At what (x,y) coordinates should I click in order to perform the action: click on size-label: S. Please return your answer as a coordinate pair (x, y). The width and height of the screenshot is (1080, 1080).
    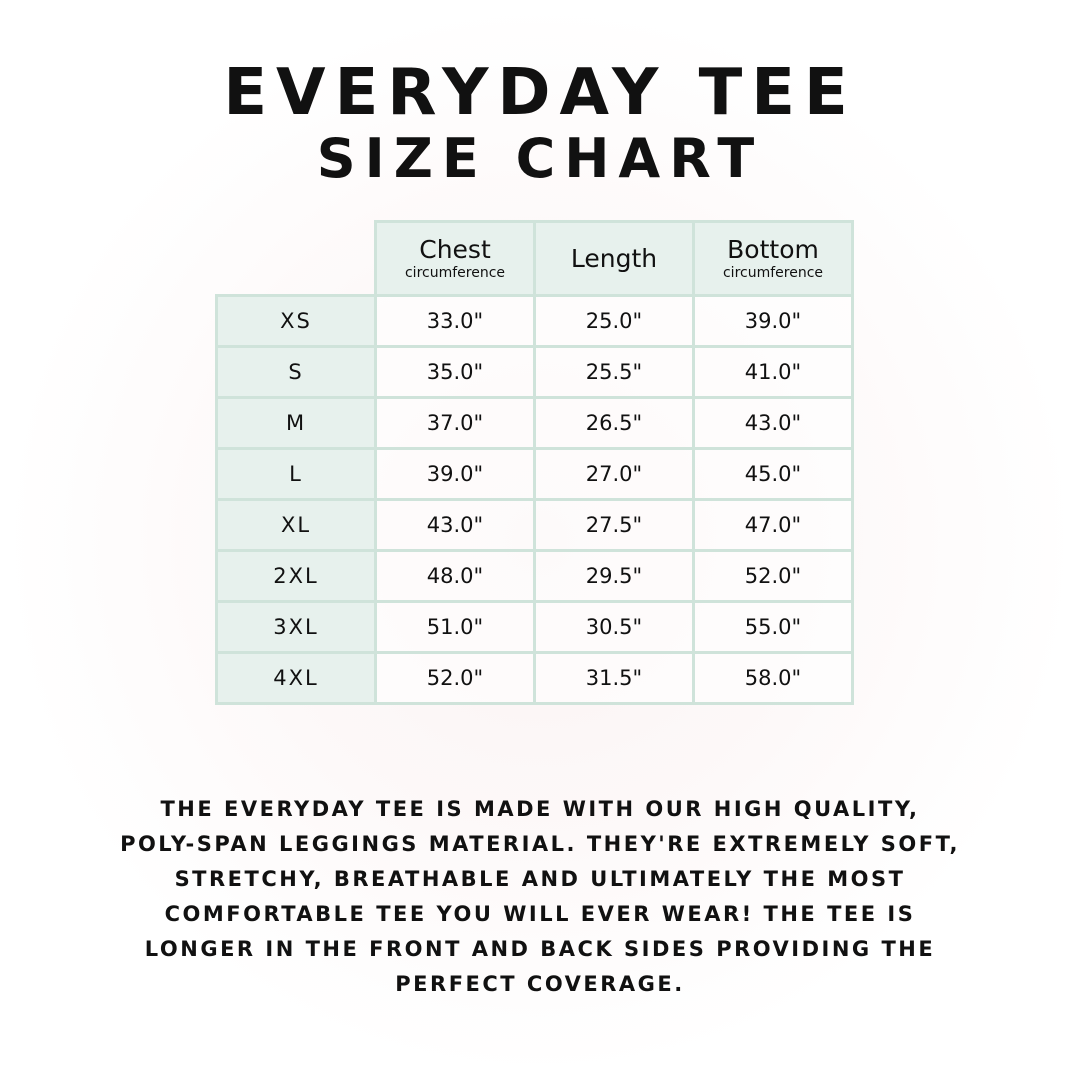
    Looking at the image, I should click on (296, 372).